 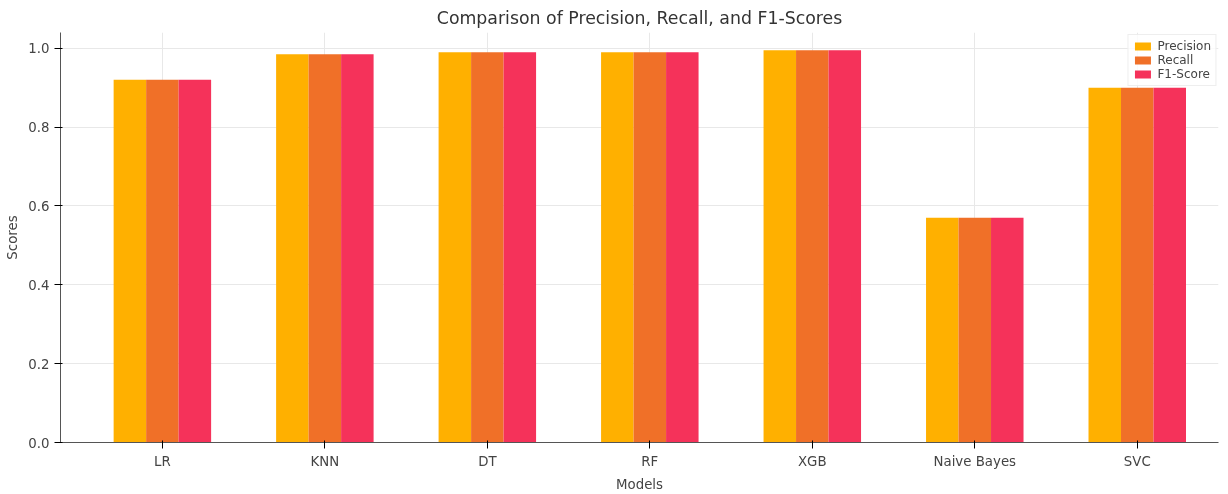 I want to click on x-tick-label: Naive Bayes, so click(x=975, y=461).